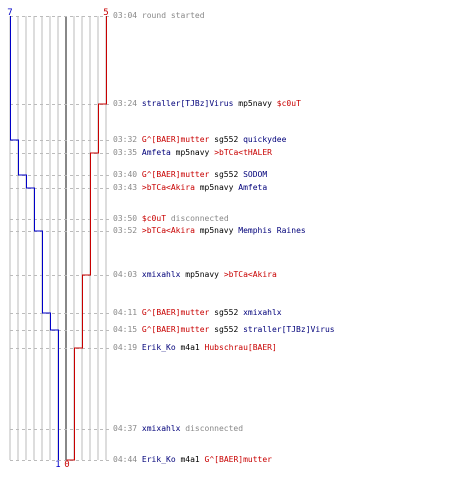 This screenshot has width=450, height=500. I want to click on event-text: >bTCa<tHALER, so click(243, 152).